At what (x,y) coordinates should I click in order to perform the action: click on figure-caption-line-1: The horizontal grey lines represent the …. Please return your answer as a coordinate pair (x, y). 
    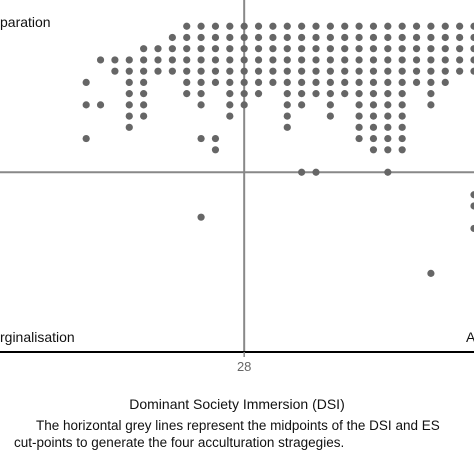
    Looking at the image, I should click on (238, 425).